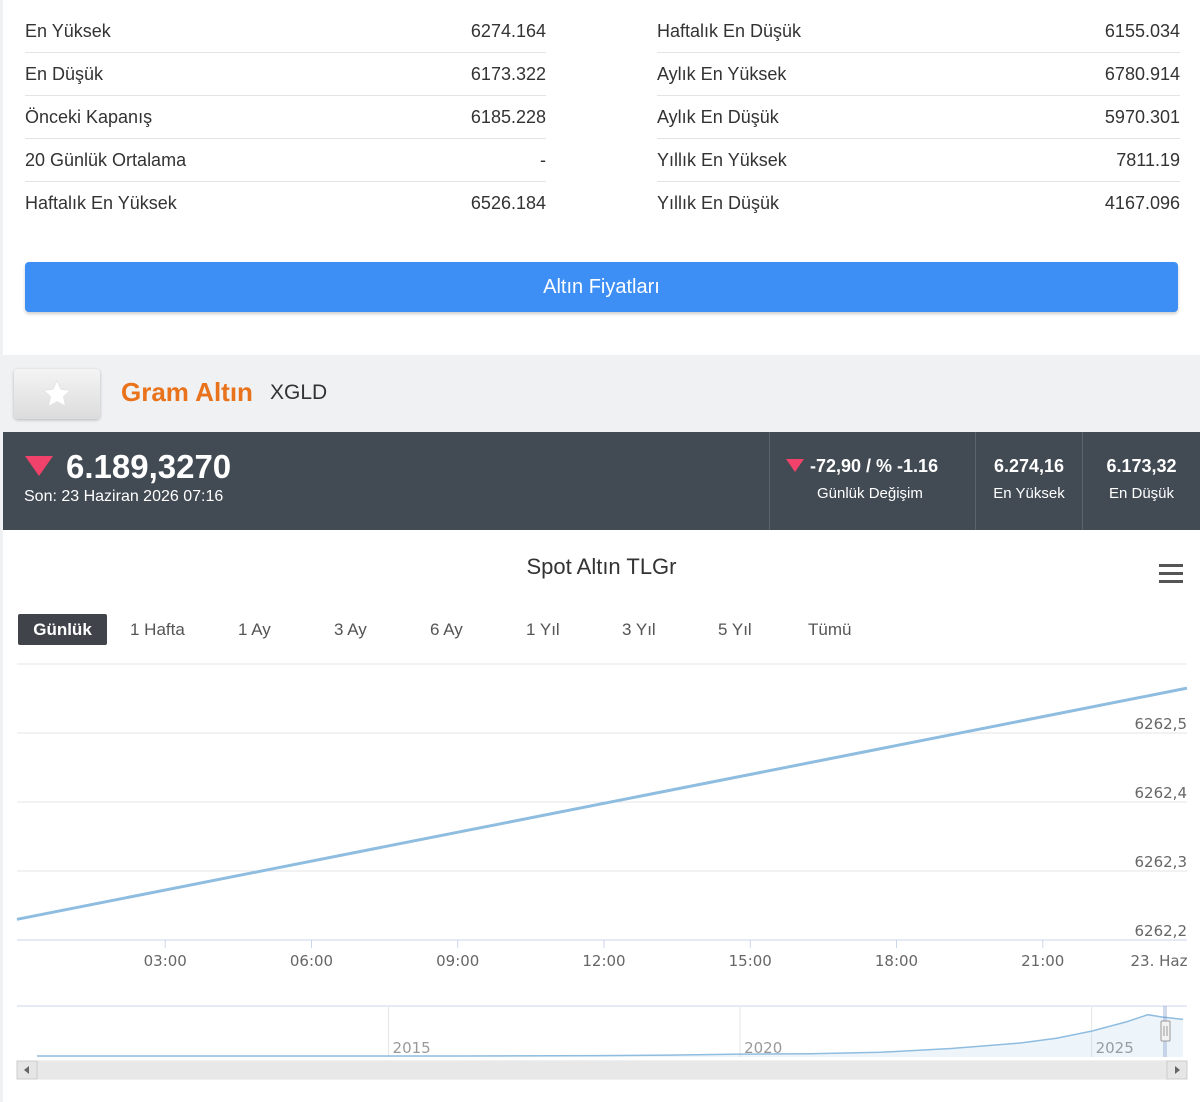  I want to click on stat-row: Yıllık En Düşük 4167.096, so click(918, 203).